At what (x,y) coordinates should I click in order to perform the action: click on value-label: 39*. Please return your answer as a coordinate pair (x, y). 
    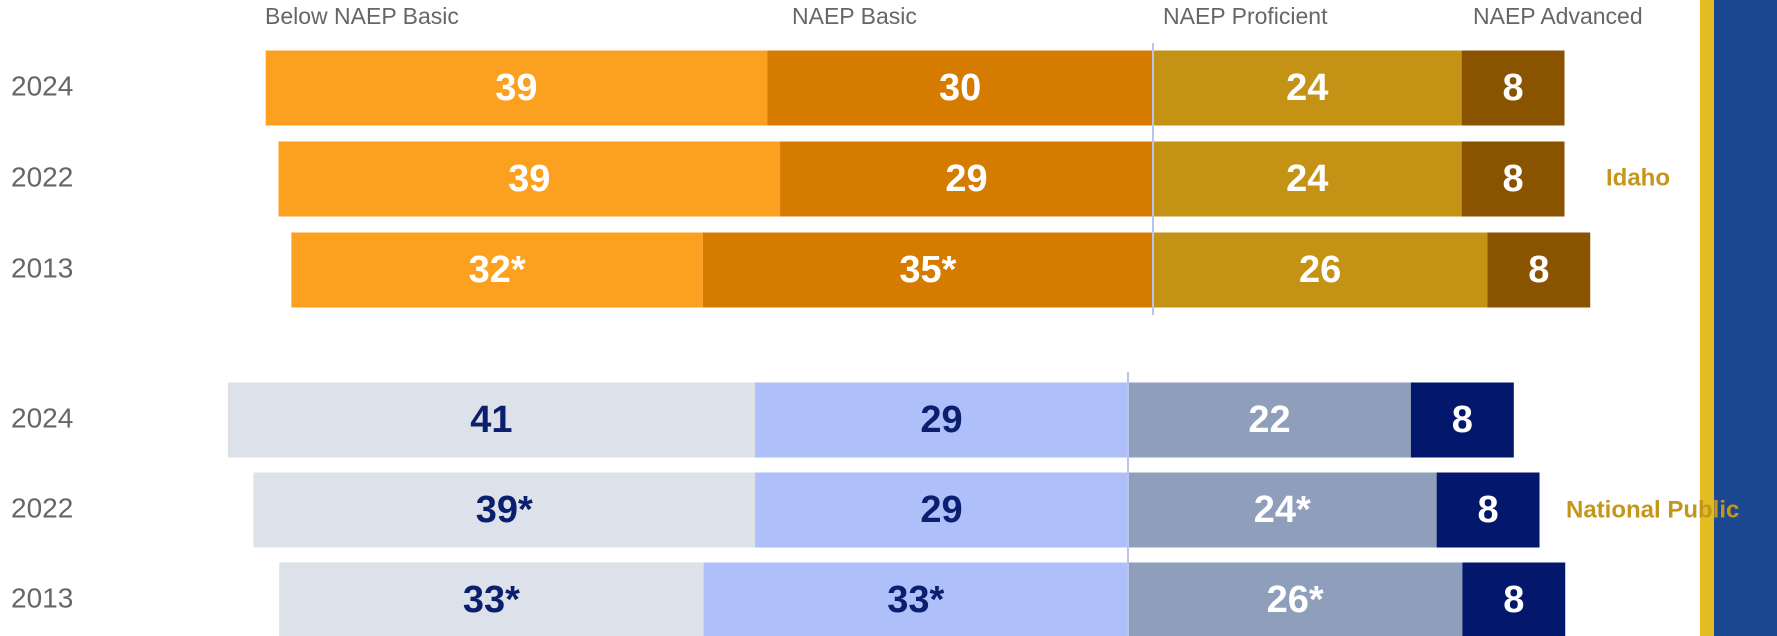
    Looking at the image, I should click on (504, 510).